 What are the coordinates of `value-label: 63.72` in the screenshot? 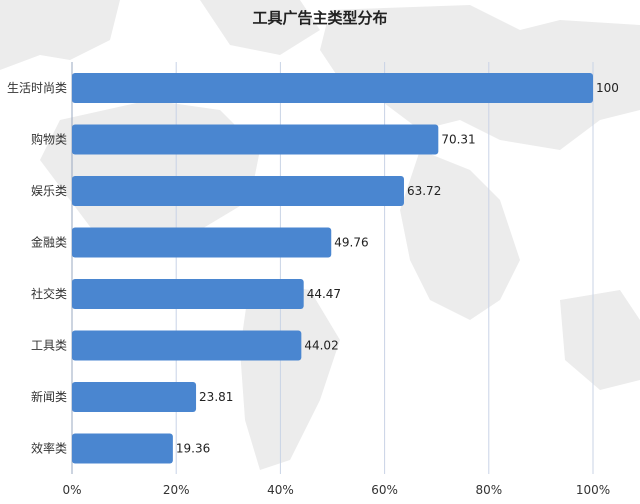 It's located at (424, 191).